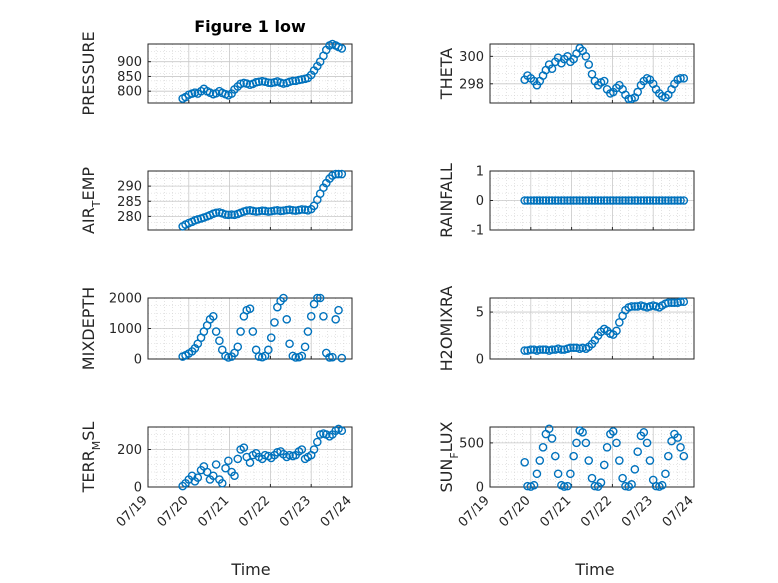 This screenshot has height=583, width=778. What do you see at coordinates (471, 57) in the screenshot?
I see `y-tick-label: 300` at bounding box center [471, 57].